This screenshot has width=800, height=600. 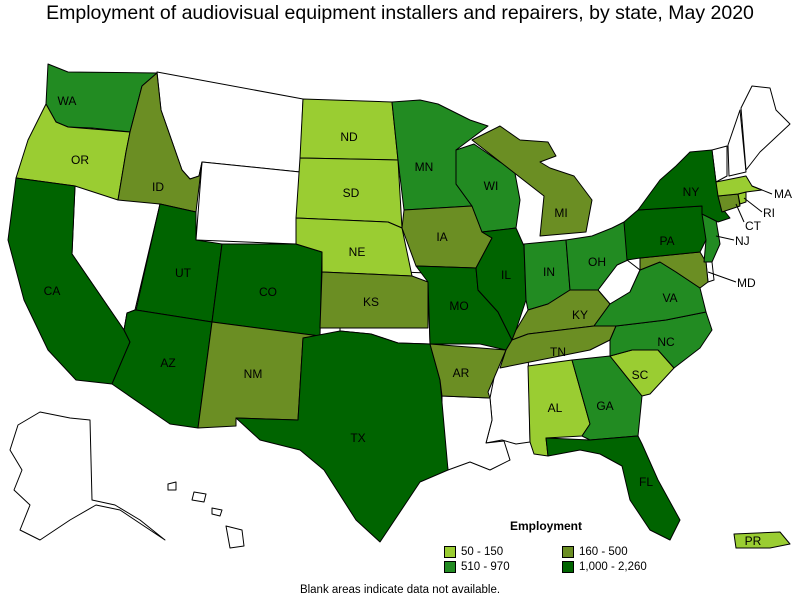 What do you see at coordinates (613, 488) in the screenshot?
I see `state-FL` at bounding box center [613, 488].